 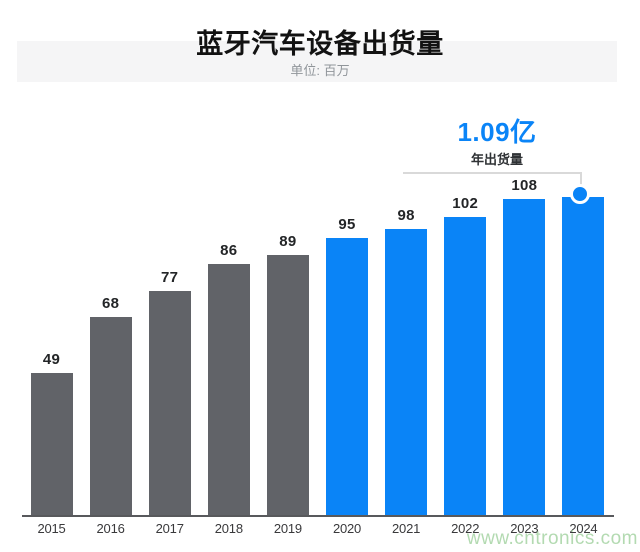 I want to click on bar-value-2021: 98, so click(x=406, y=215).